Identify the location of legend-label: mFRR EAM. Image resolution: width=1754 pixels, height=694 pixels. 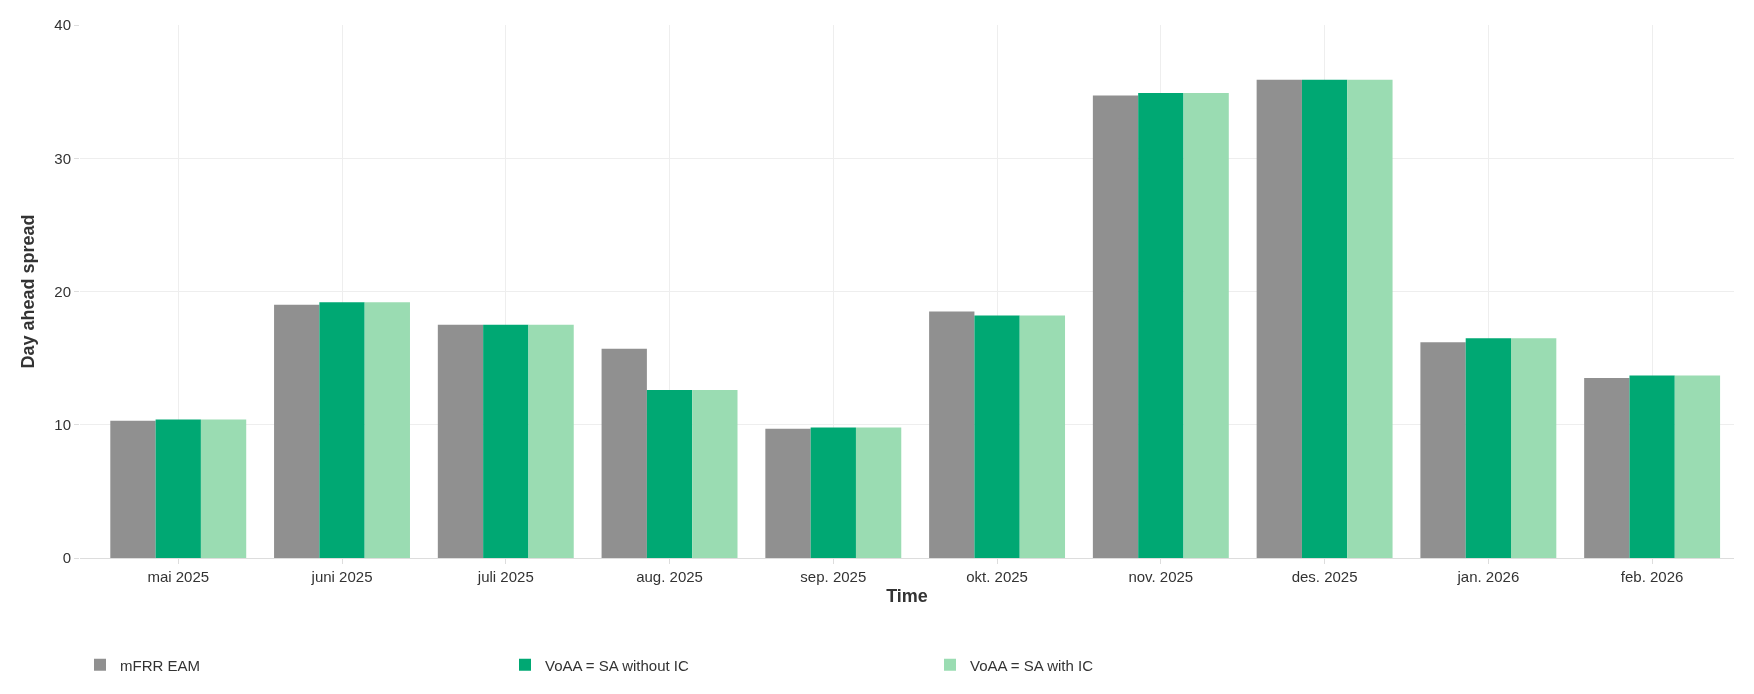
(160, 665).